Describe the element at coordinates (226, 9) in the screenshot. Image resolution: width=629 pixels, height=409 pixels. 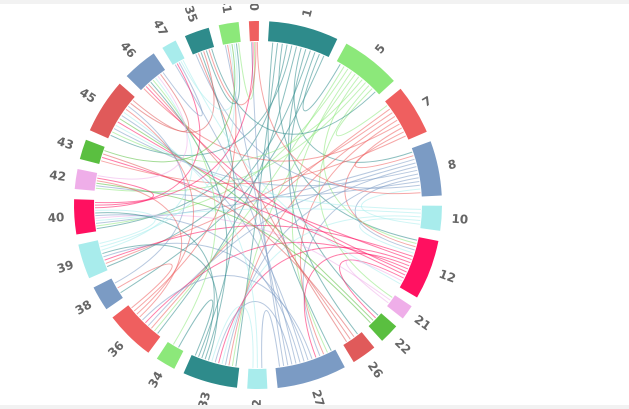
I see `group-label-41: 41` at that location.